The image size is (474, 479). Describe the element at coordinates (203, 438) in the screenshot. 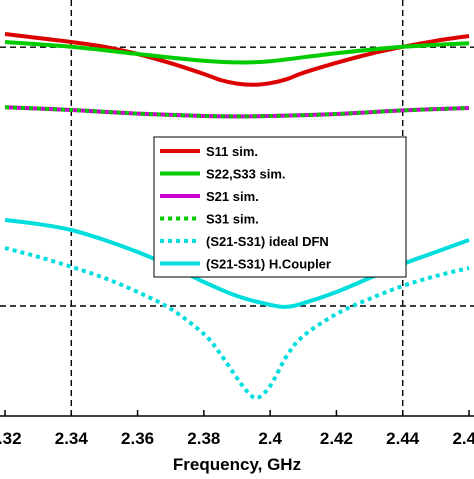

I see `x-tick-label: 2.38` at that location.